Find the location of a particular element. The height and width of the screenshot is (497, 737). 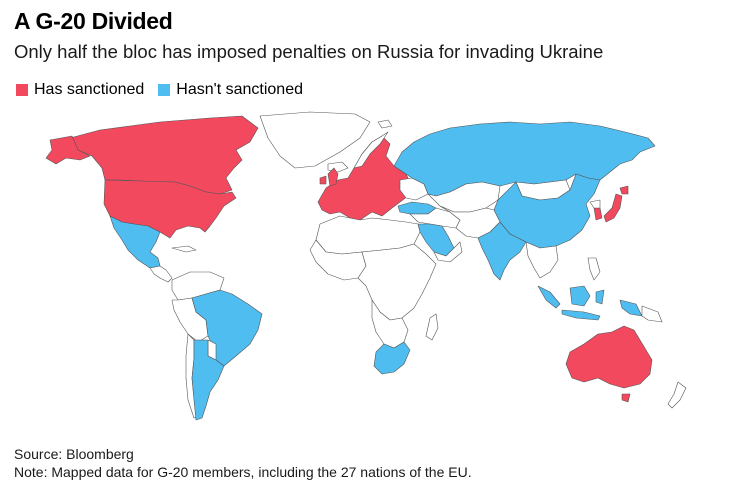

country-central-america is located at coordinates (161, 274).